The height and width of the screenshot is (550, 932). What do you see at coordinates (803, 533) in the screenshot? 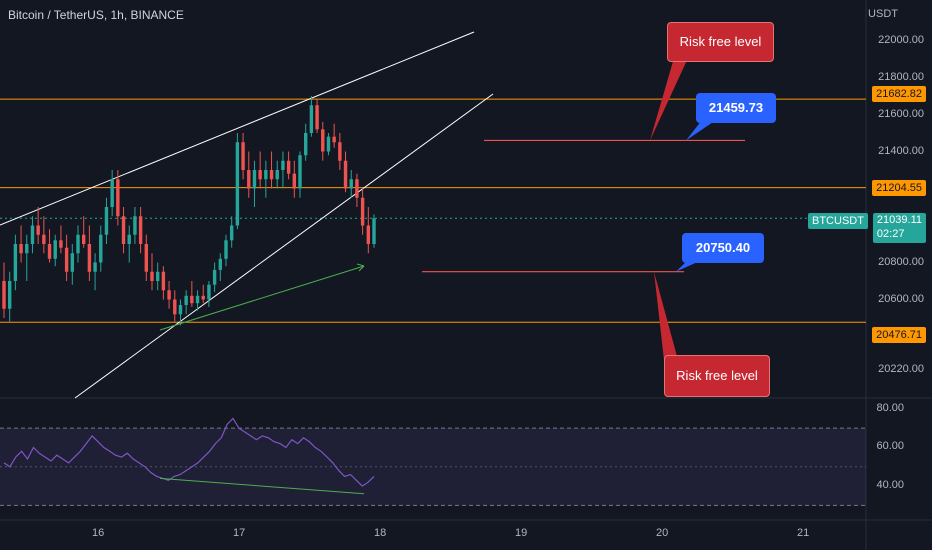
I see `time-tick: 21` at bounding box center [803, 533].